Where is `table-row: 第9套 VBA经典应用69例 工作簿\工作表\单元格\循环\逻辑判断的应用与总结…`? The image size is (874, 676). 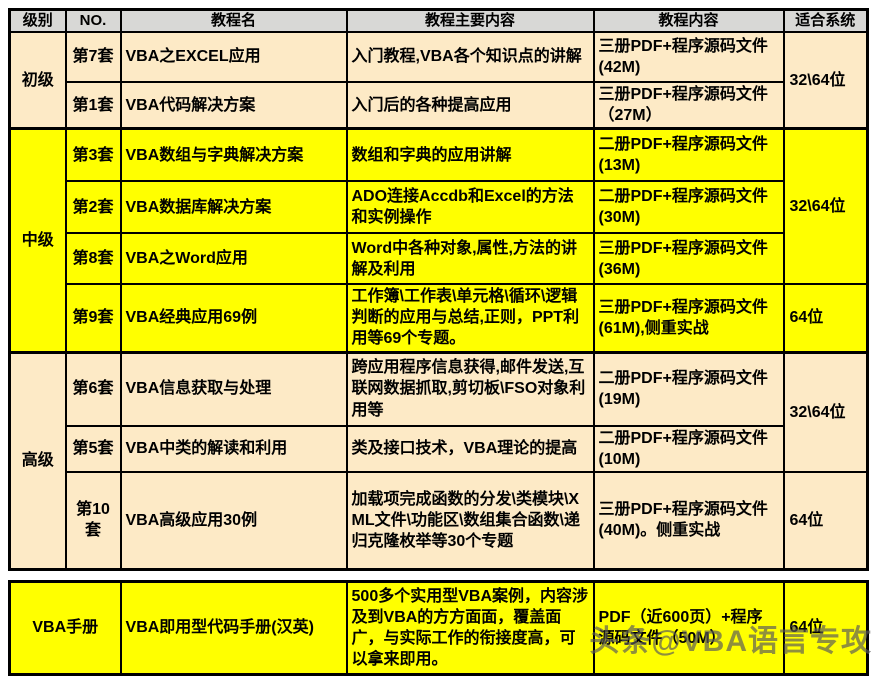
table-row: 第9套 VBA经典应用69例 工作簿\工作表\单元格\循环\逻辑判断的应用与总结… is located at coordinates (439, 318).